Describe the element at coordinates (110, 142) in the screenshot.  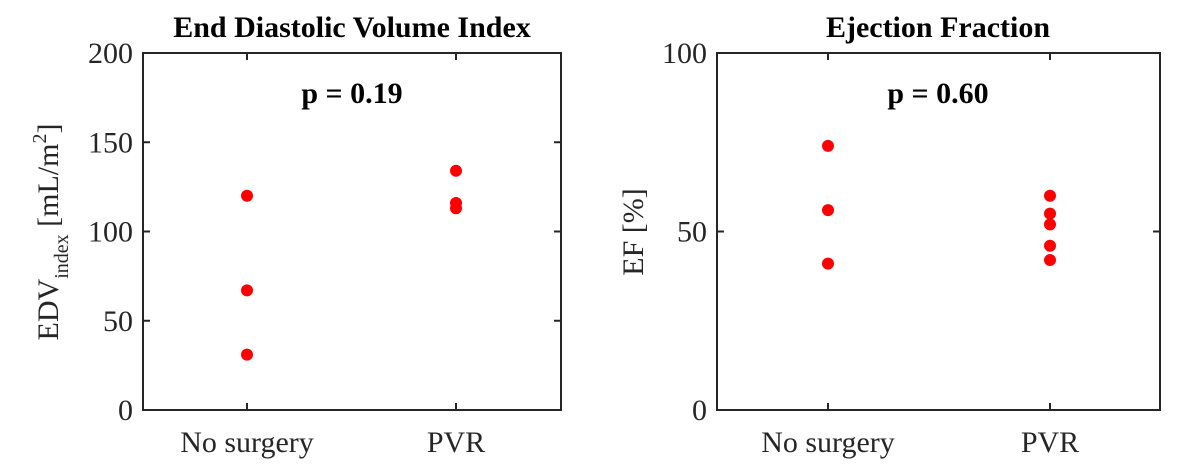
I see `y-tick-label: 150` at that location.